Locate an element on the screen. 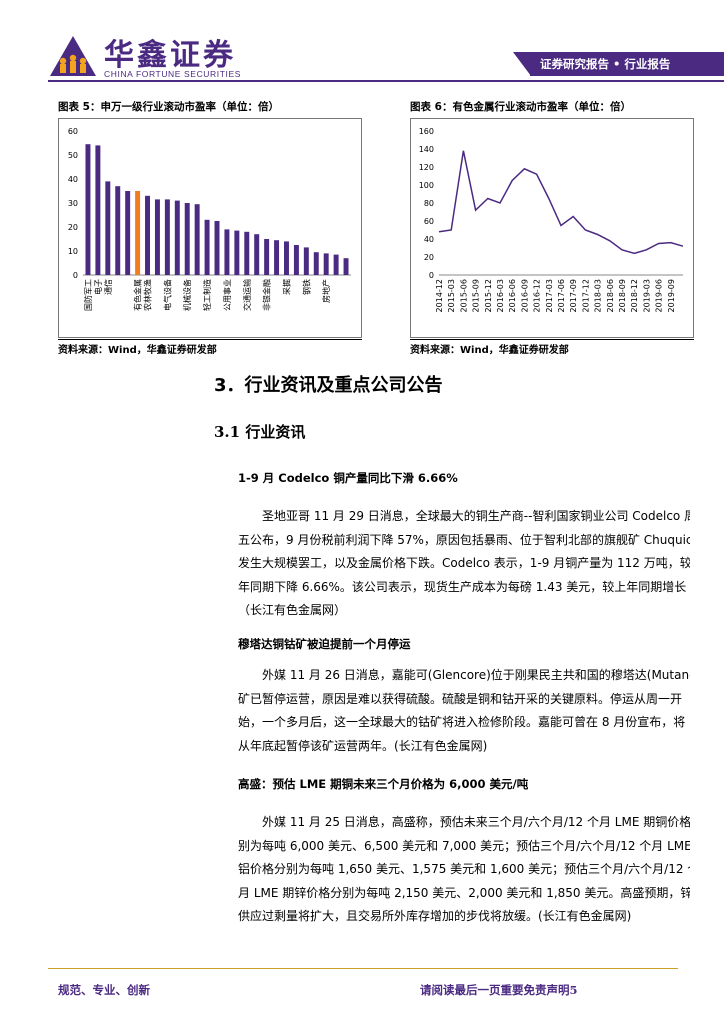 The height and width of the screenshot is (1024, 724). x-tick-label: 农林牧渔 is located at coordinates (148, 295).